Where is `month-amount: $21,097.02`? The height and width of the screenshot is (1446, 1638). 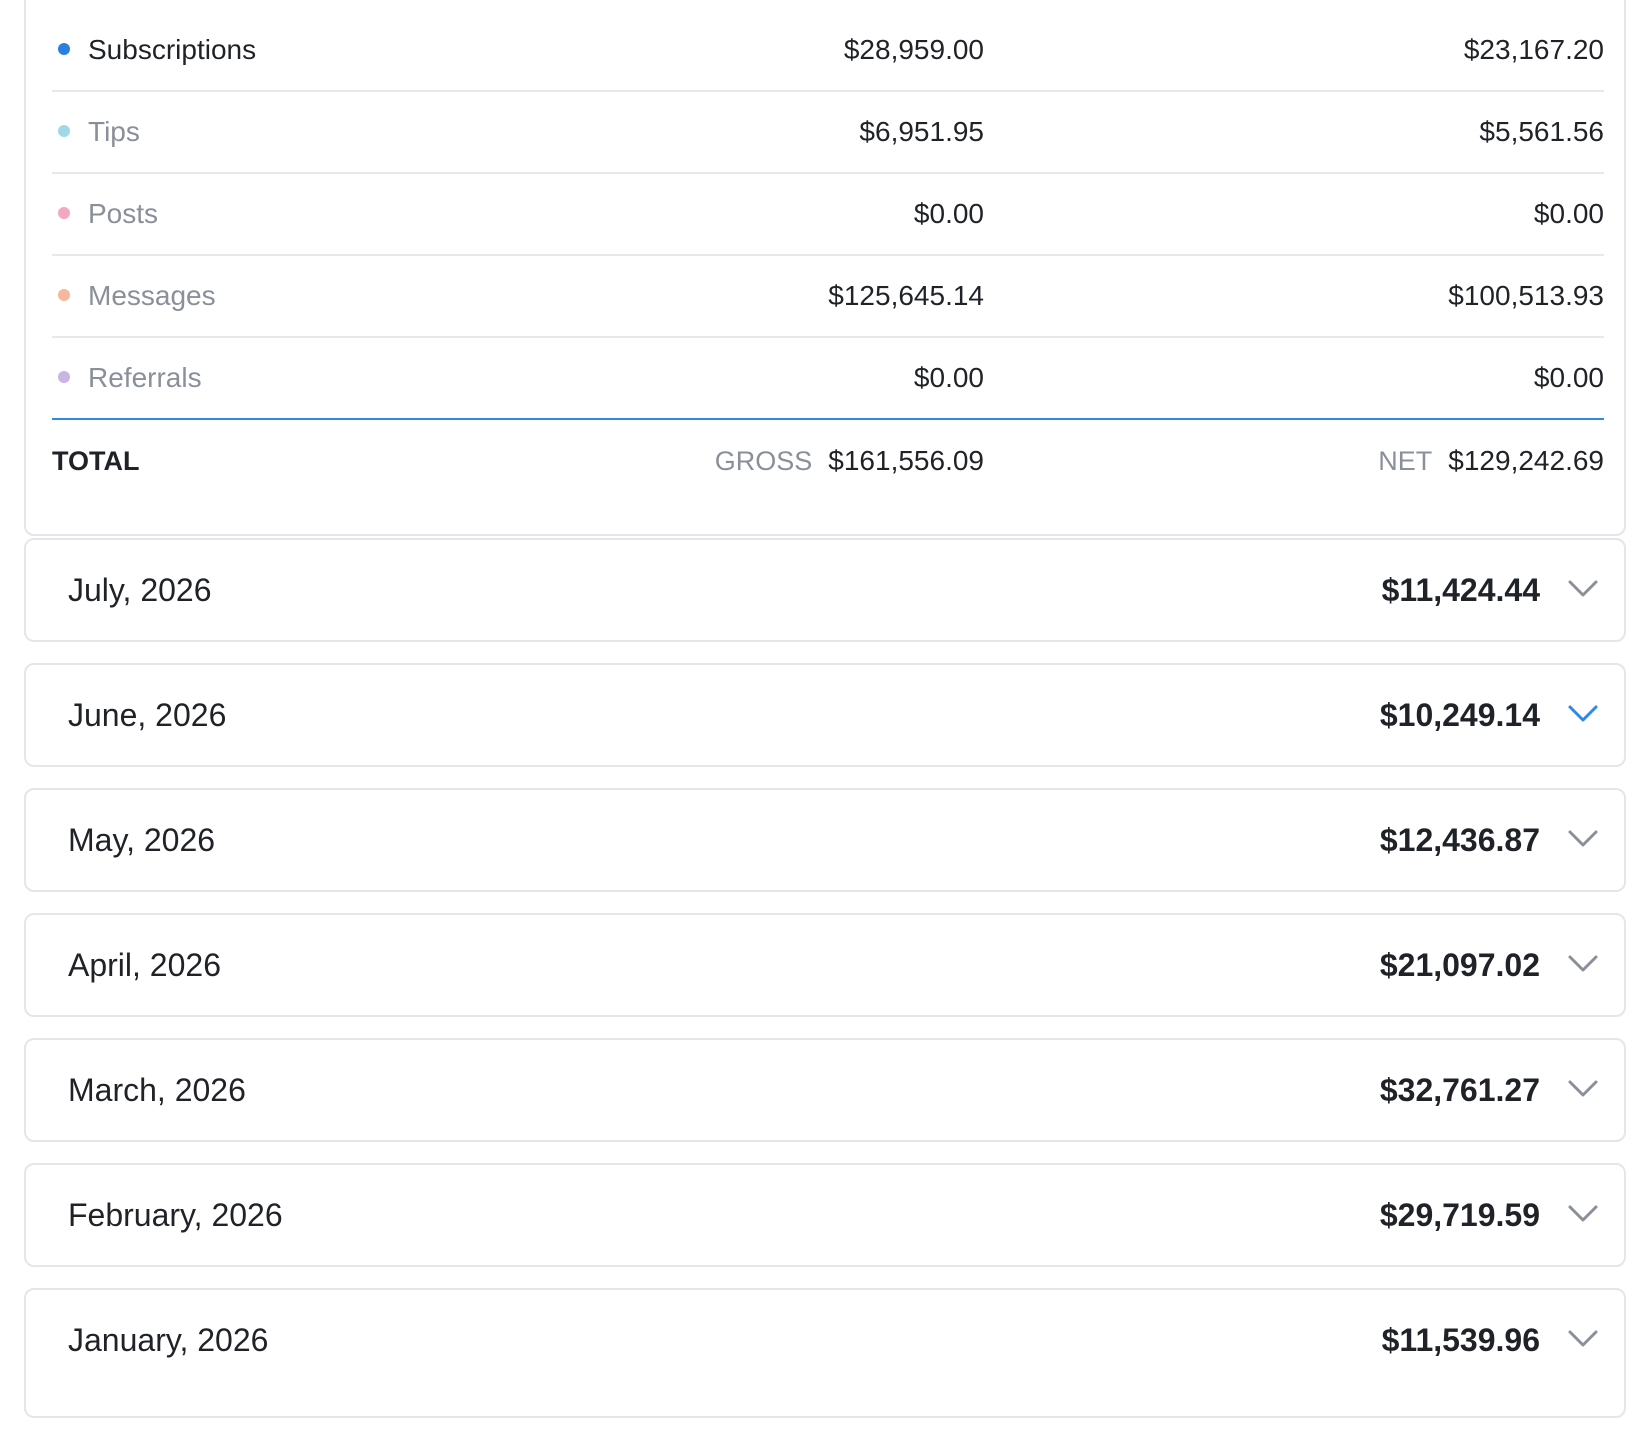 month-amount: $21,097.02 is located at coordinates (1459, 965).